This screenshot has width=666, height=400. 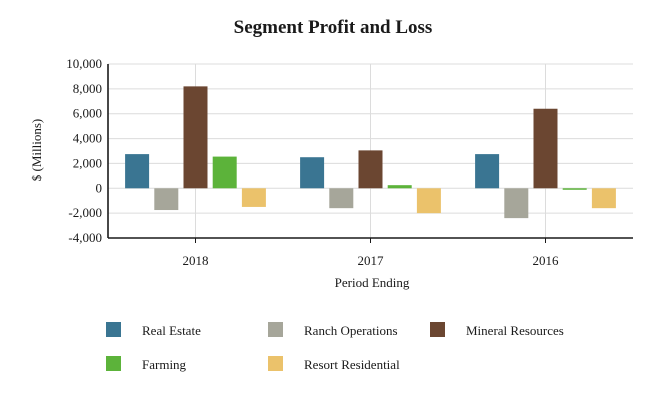 I want to click on bar-farming-2016, so click(x=574, y=189).